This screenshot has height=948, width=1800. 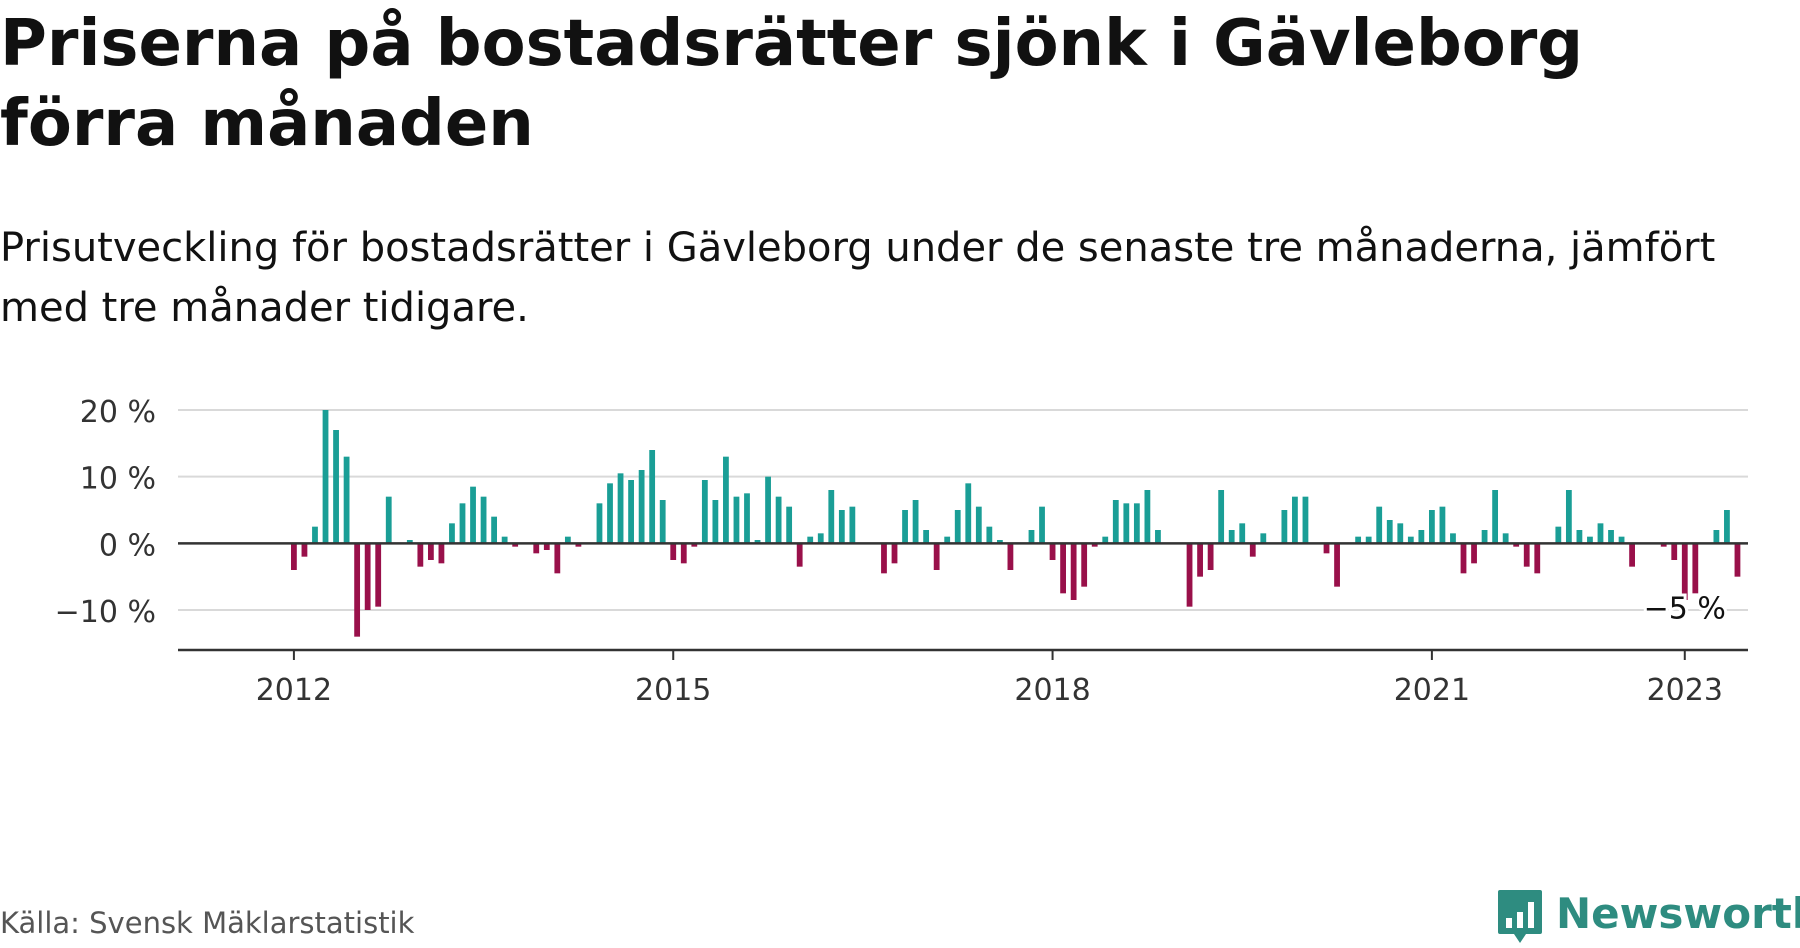 What do you see at coordinates (105, 612) in the screenshot?
I see `y-tick-label: −10 %` at bounding box center [105, 612].